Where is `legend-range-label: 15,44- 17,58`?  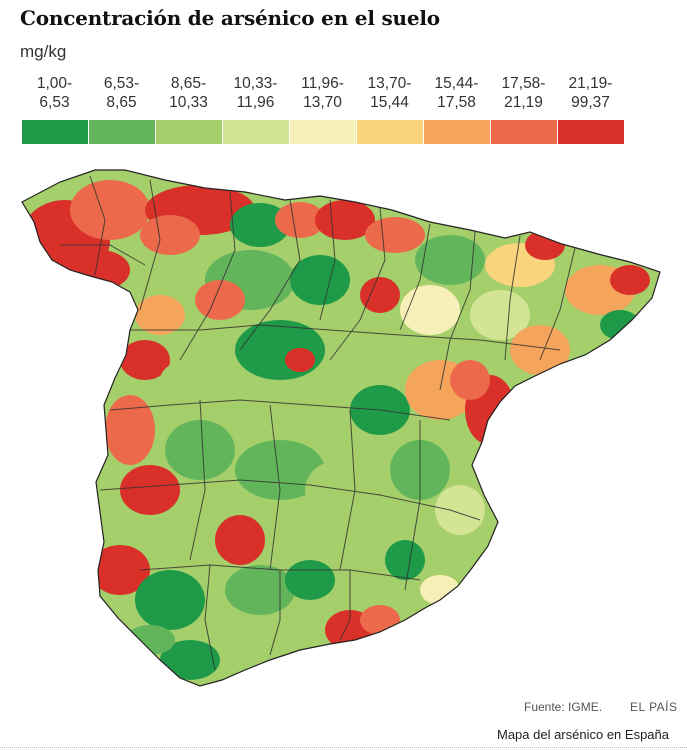 legend-range-label: 15,44- 17,58 is located at coordinates (456, 93).